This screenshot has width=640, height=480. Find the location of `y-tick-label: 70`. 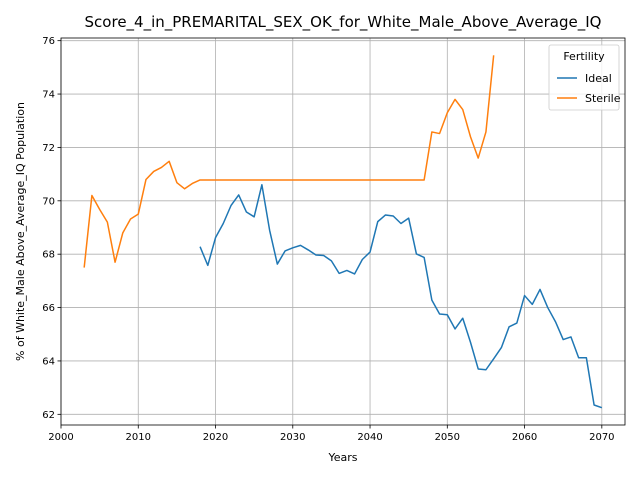

y-tick-label: 70 is located at coordinates (48, 201).